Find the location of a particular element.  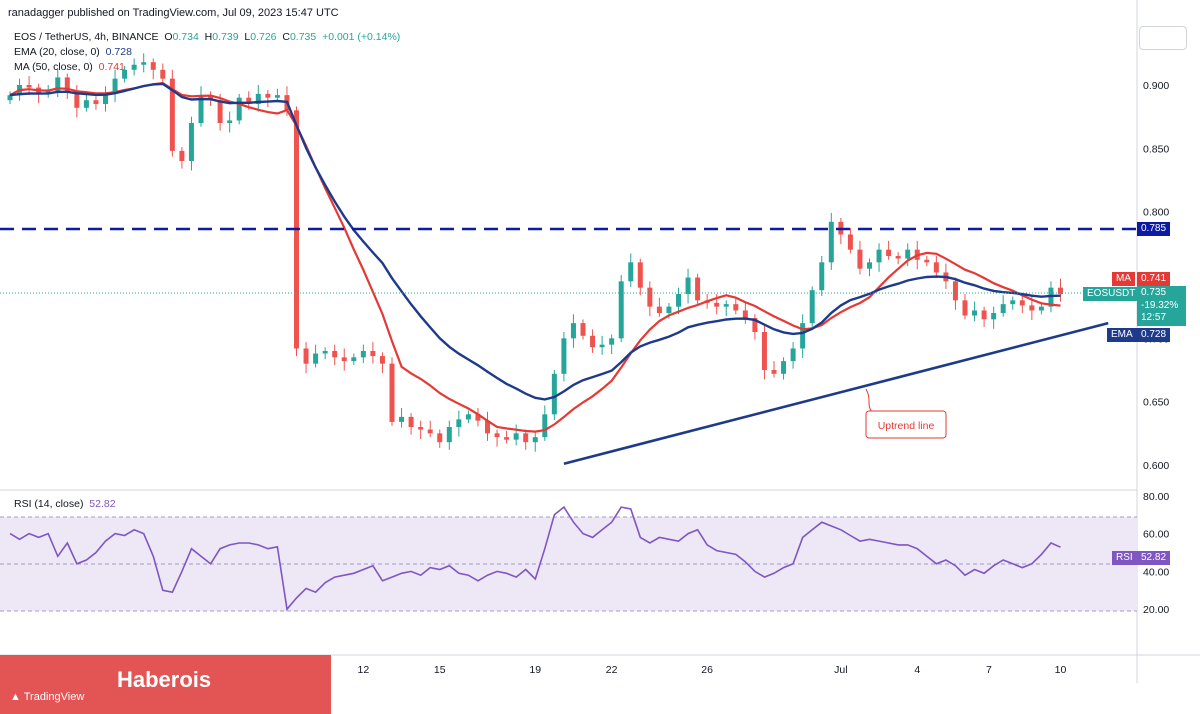

tradingview-logo: ▲ TradingView is located at coordinates (47, 697).